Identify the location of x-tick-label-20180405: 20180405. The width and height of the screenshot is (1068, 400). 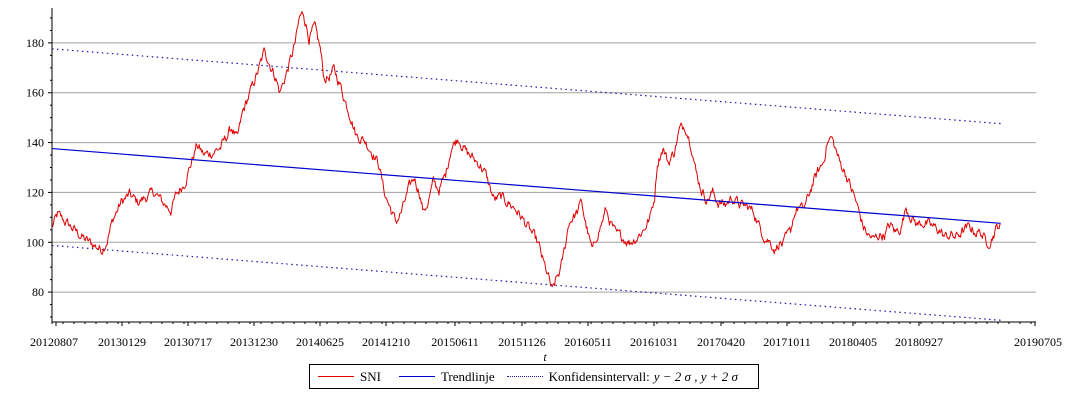
(853, 342).